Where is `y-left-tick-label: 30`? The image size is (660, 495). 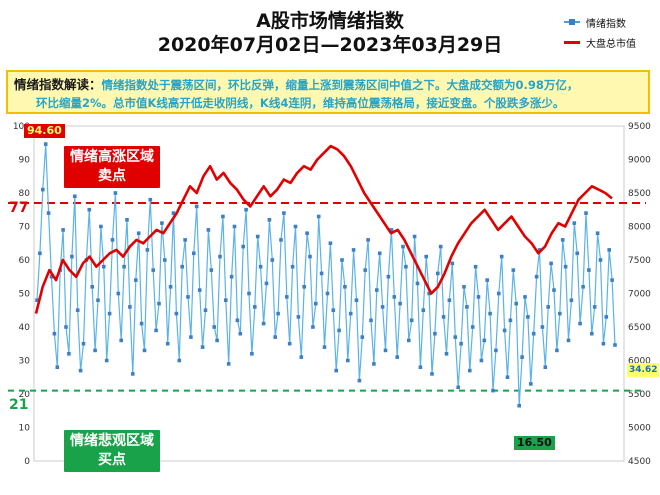 y-left-tick-label: 30 is located at coordinates (25, 362).